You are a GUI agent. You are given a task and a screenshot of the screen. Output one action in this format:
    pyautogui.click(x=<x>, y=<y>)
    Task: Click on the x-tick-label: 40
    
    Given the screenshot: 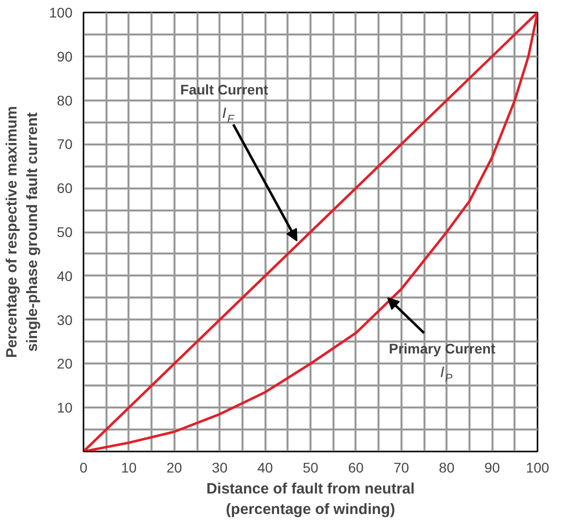 What is the action you would take?
    pyautogui.click(x=265, y=468)
    